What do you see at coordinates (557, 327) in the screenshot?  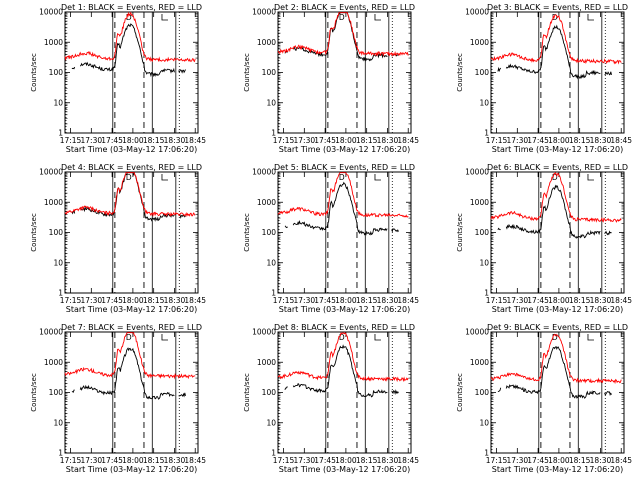 I see `chart-title: Det 9: BLACK = Events, RED = LLD` at bounding box center [557, 327].